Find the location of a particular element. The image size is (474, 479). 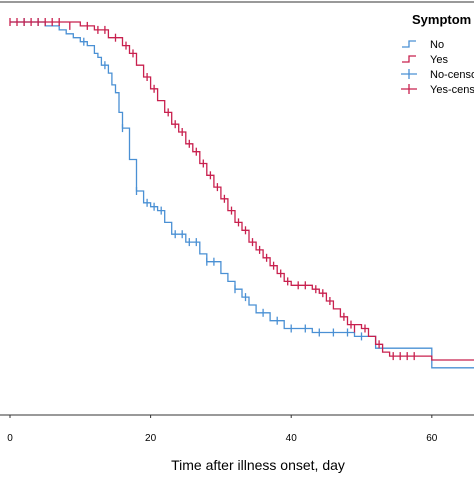

legend-label: Yes is located at coordinates (439, 60).